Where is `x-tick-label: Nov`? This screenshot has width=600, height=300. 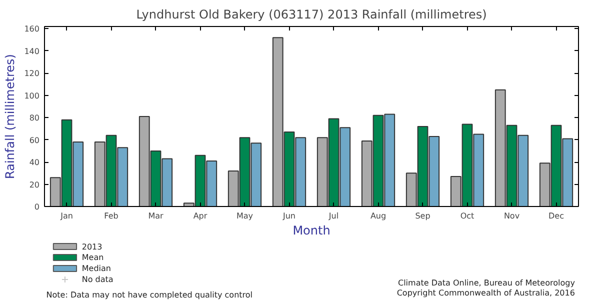 x-tick-label: Nov is located at coordinates (512, 216).